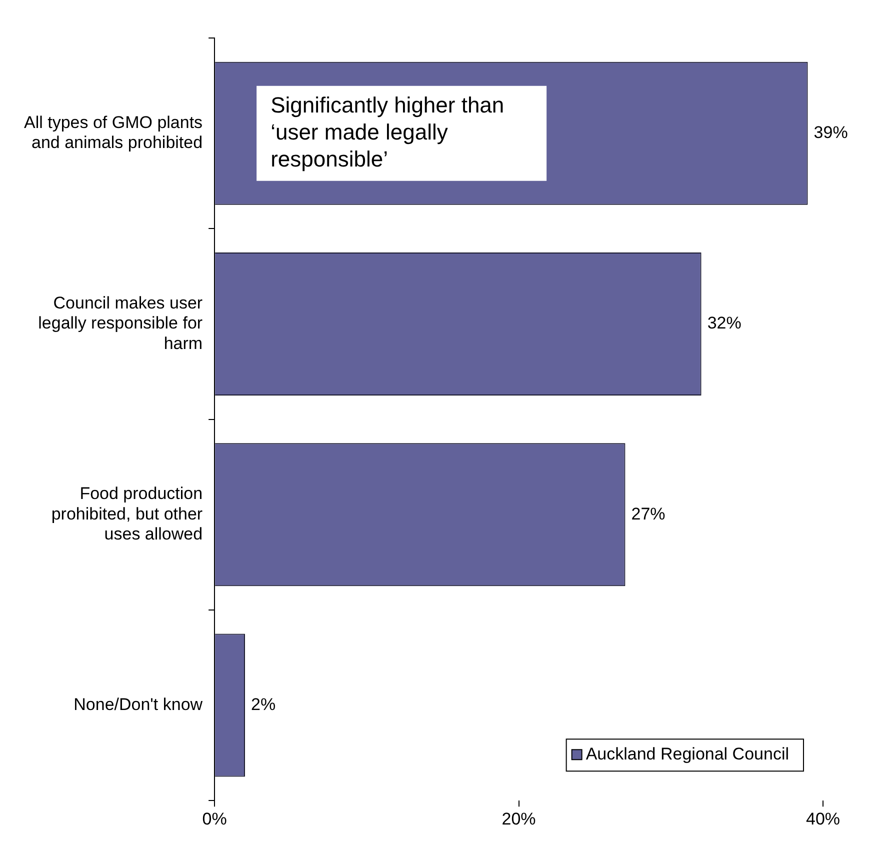 This screenshot has width=883, height=856. Describe the element at coordinates (831, 132) in the screenshot. I see `data-label: 39%` at that location.